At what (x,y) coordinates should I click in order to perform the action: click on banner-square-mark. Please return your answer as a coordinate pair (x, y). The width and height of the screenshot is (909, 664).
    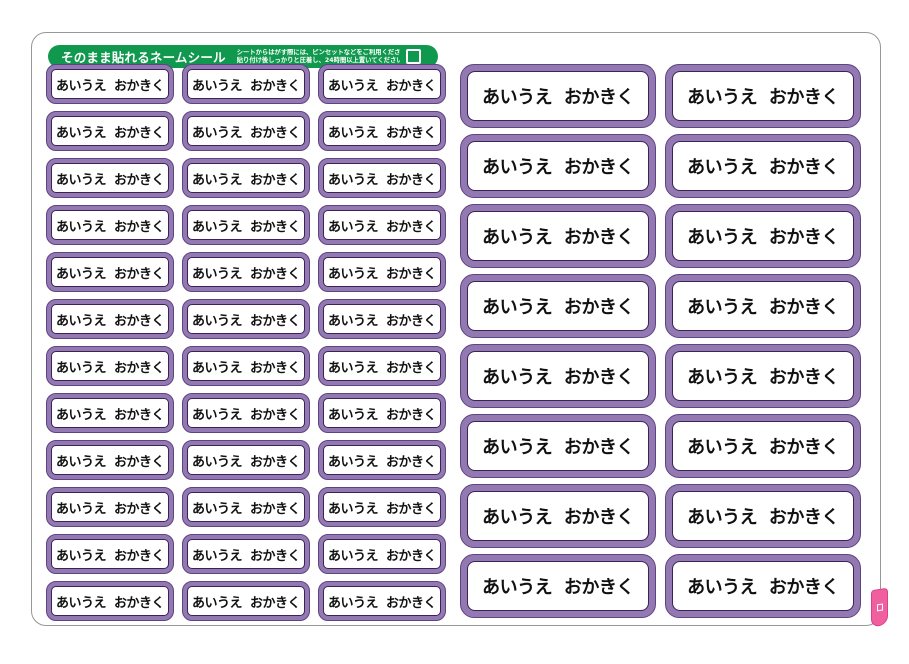
    Looking at the image, I should click on (413, 56).